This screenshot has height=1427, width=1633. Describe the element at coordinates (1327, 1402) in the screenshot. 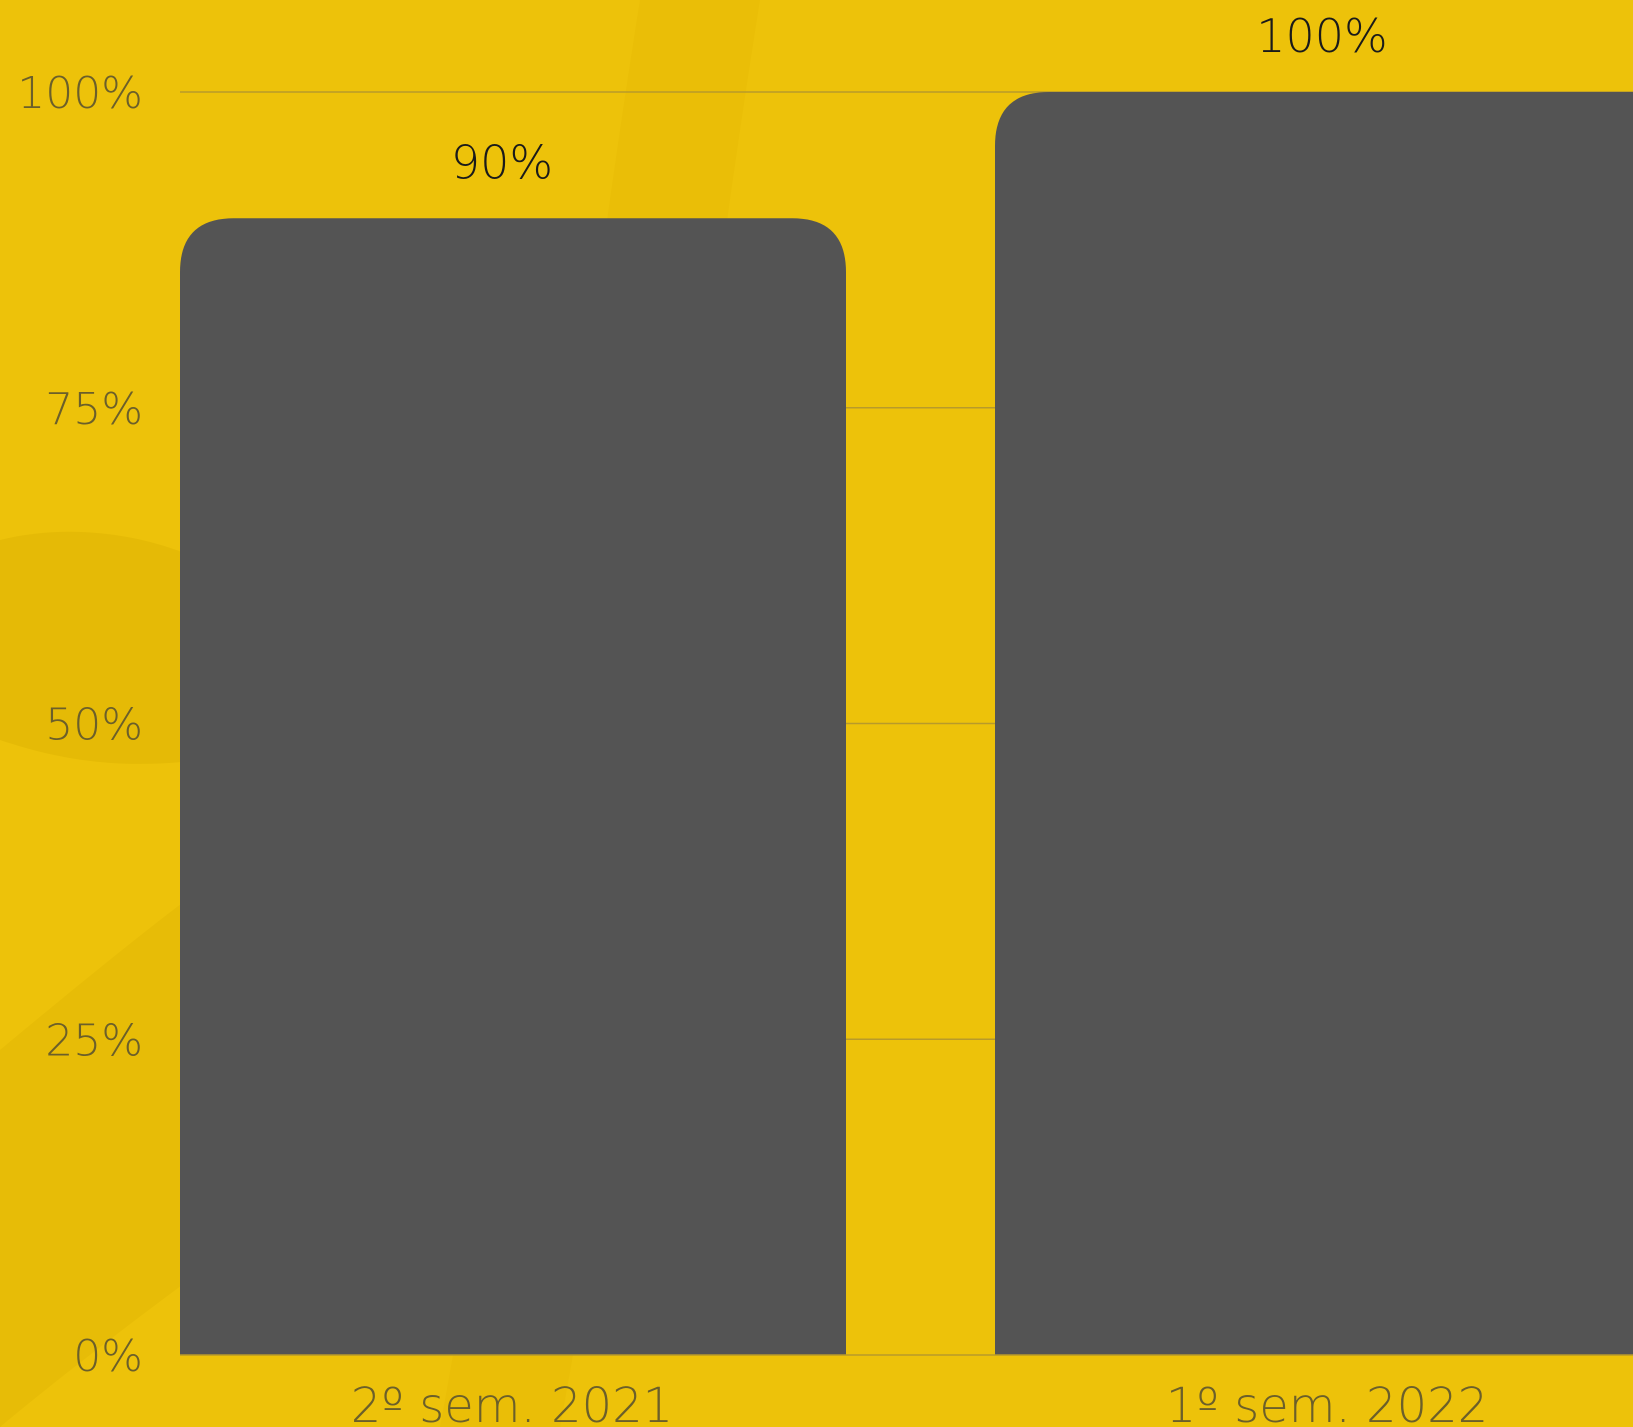

I see `x-tick-label: 1º sem. 2022` at that location.